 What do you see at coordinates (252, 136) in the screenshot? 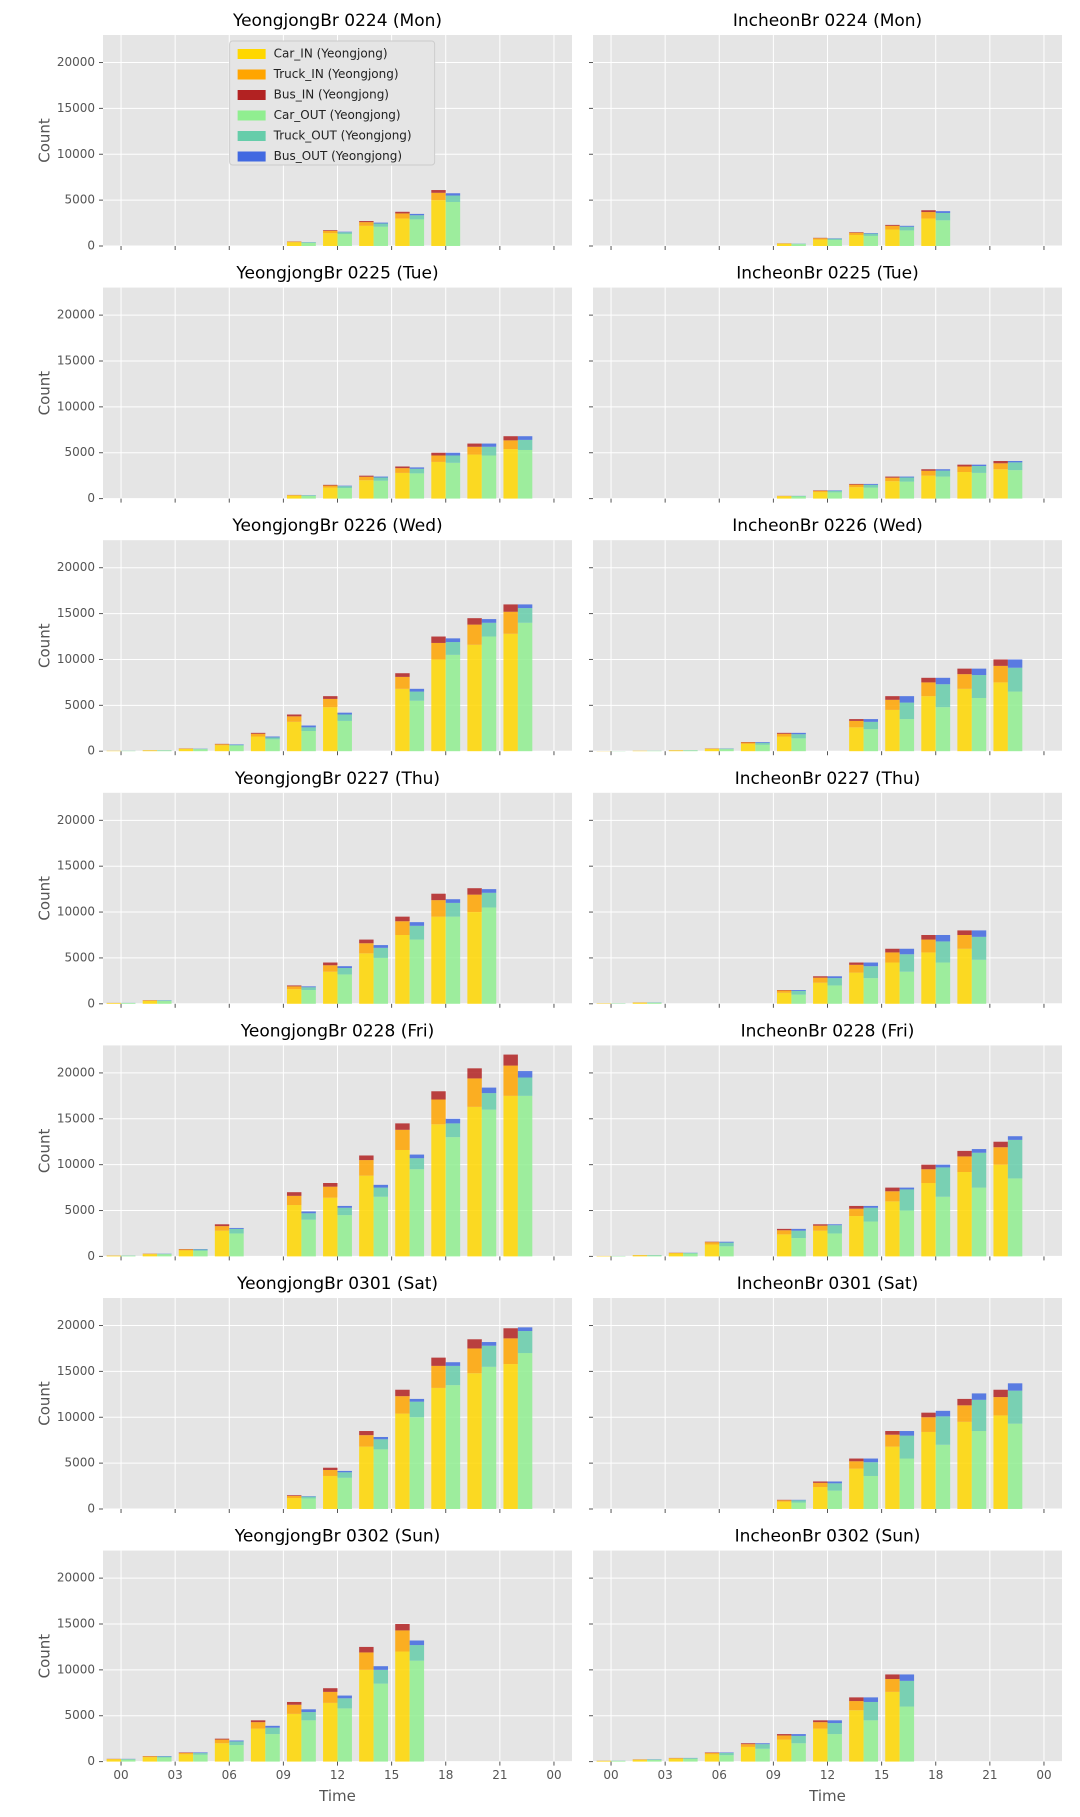
I see `legend-swatch` at bounding box center [252, 136].